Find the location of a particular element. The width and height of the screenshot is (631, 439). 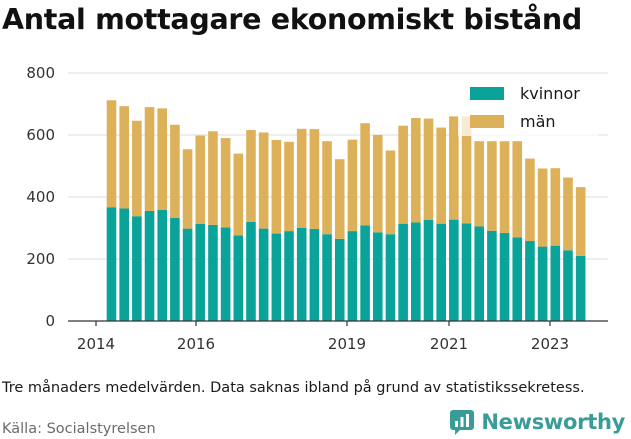

y-tick-label: 600 is located at coordinates (40, 135).